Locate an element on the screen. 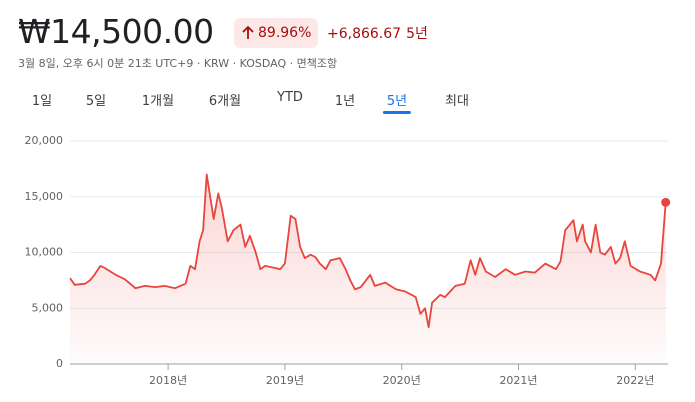 The height and width of the screenshot is (402, 695). x-tick-label: 2022년 is located at coordinates (635, 380).